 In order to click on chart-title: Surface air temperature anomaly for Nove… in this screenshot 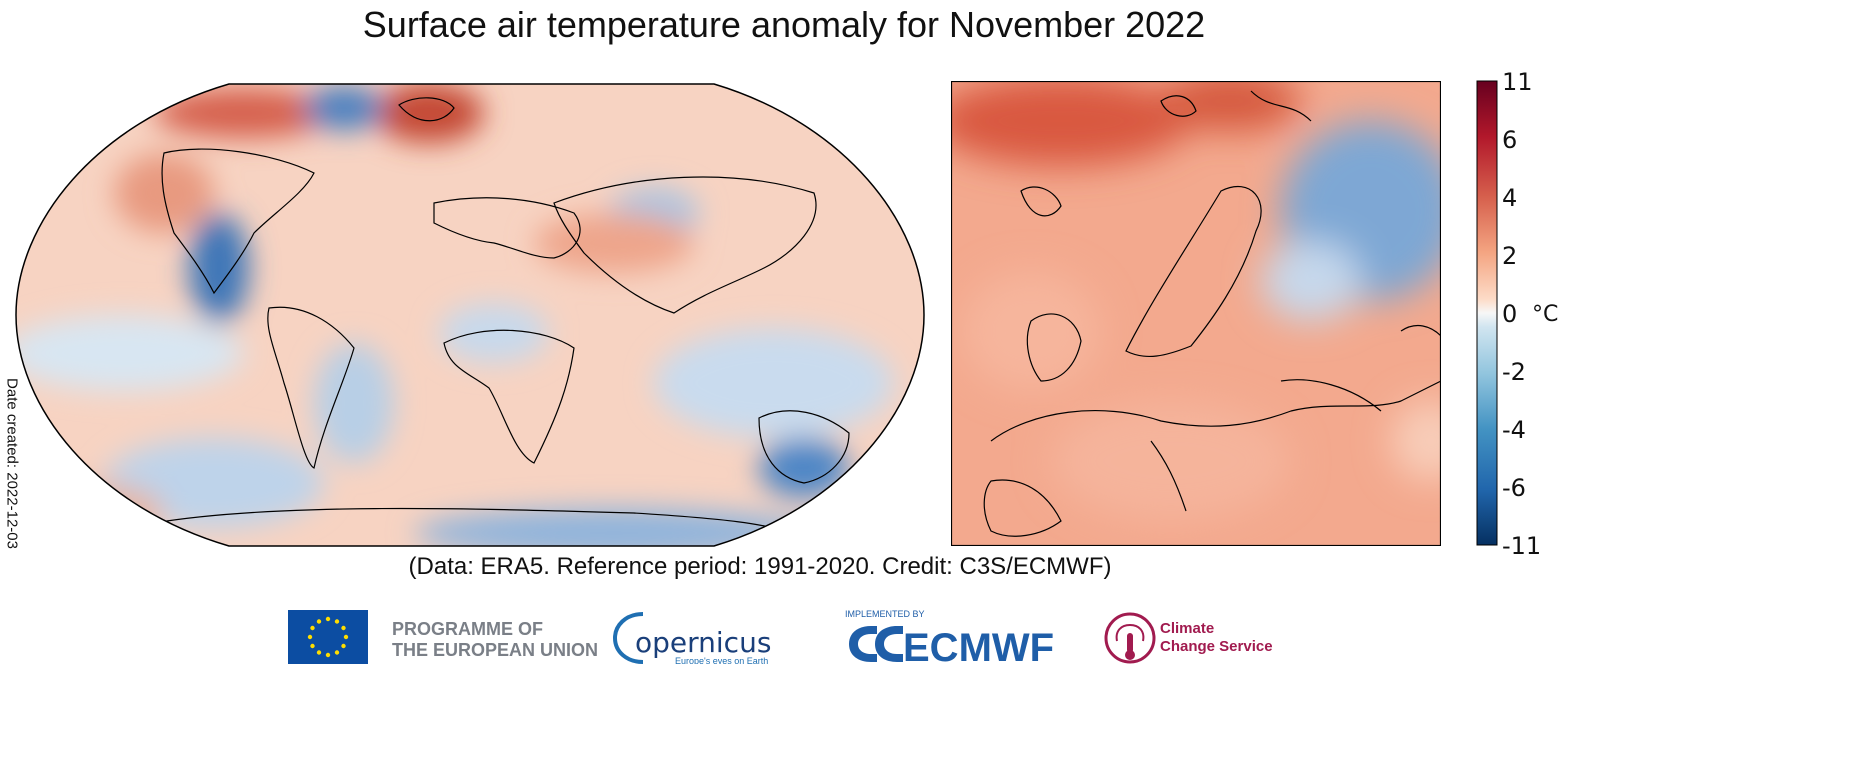, I will do `click(784, 24)`.